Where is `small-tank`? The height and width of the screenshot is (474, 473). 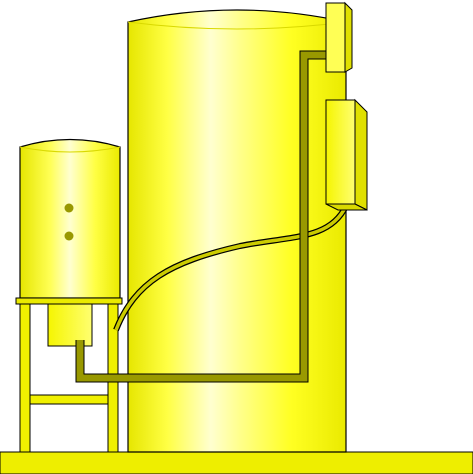 small-tank is located at coordinates (70, 218).